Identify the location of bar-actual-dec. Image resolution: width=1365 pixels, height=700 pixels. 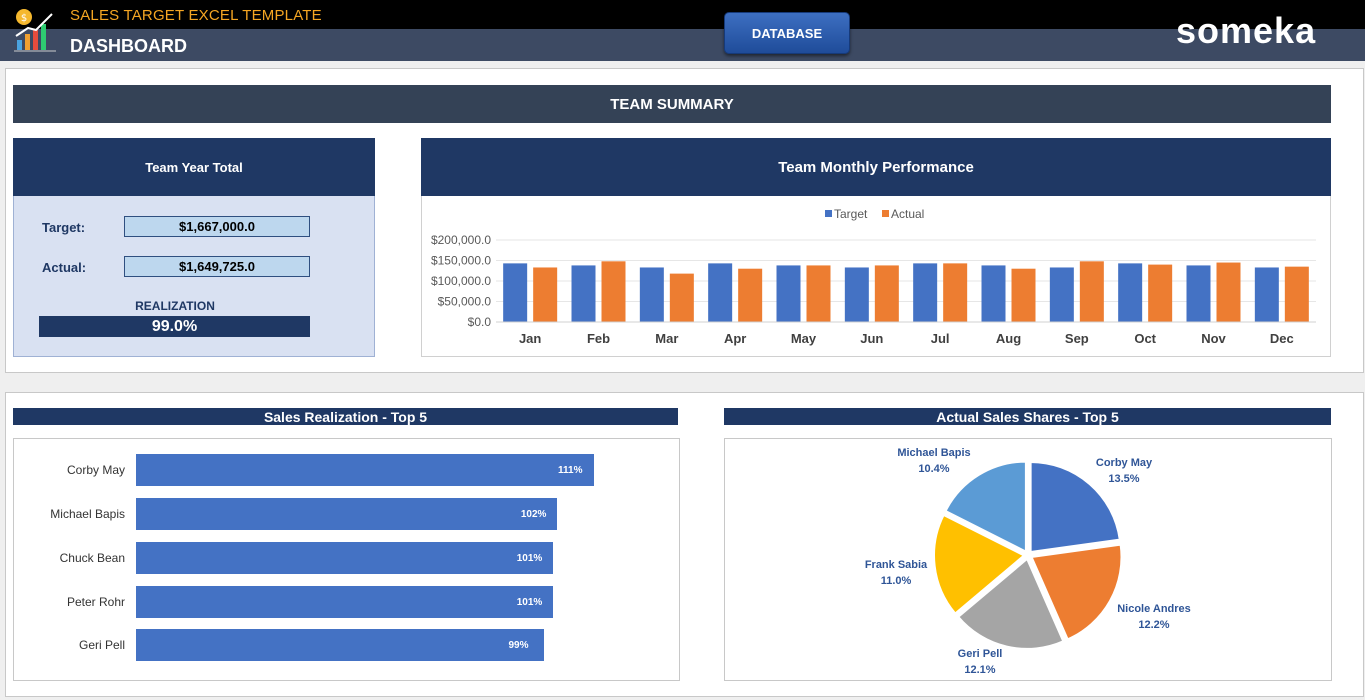
(1296, 294).